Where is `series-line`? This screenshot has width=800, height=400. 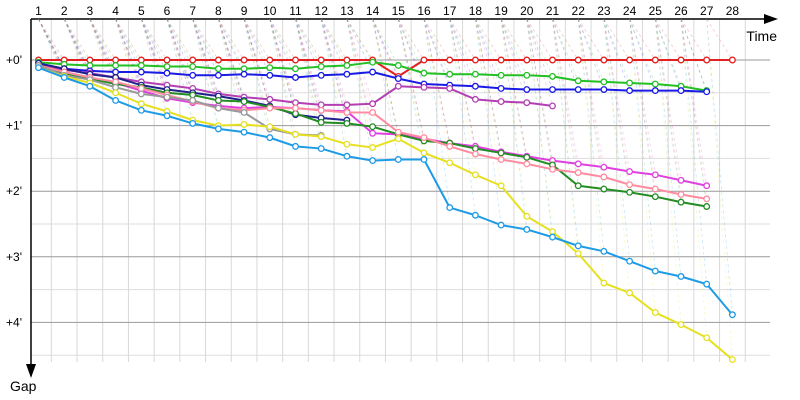
series-line is located at coordinates (180, 100).